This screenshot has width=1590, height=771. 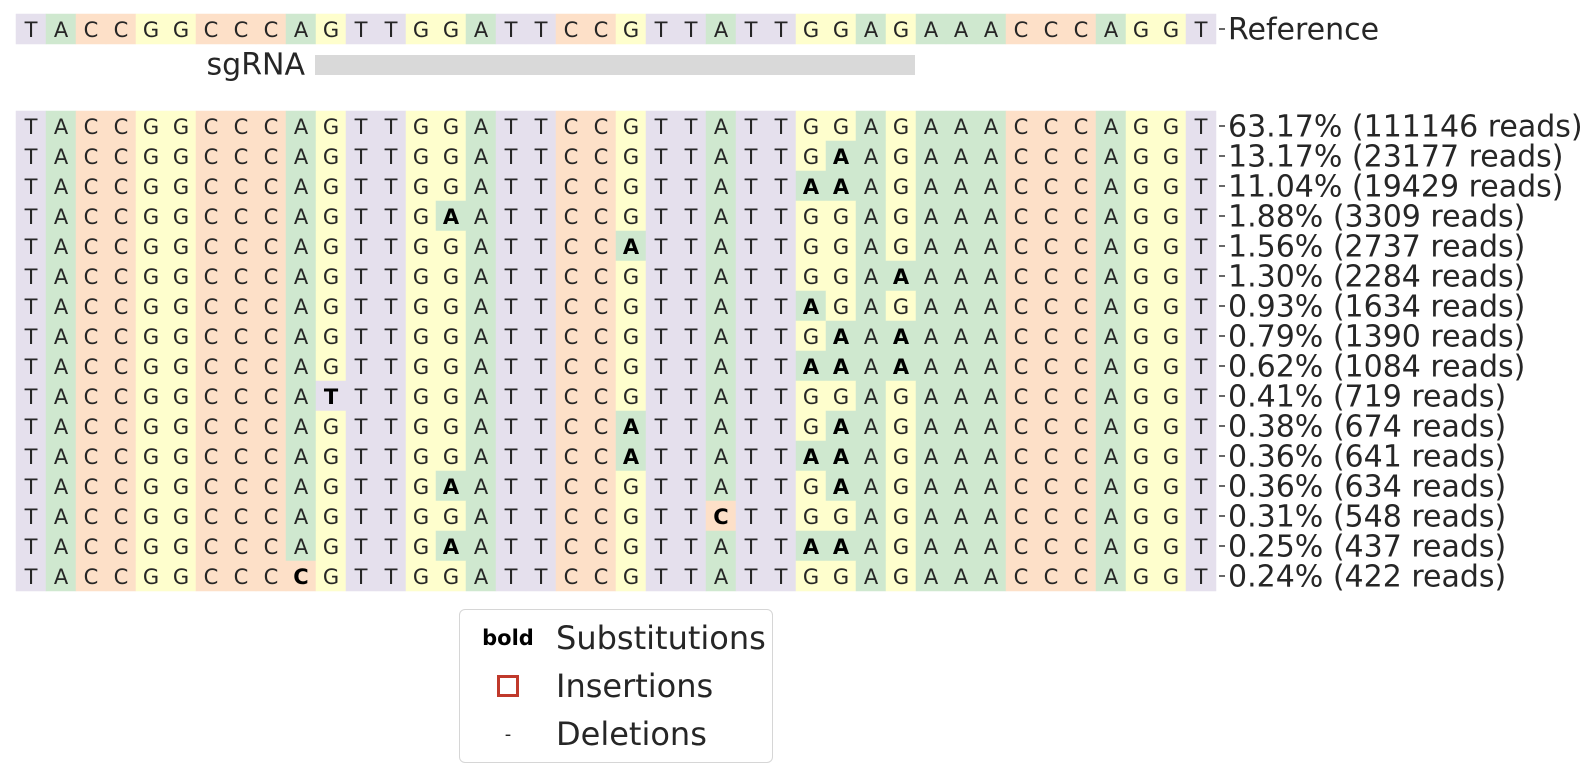 I want to click on substituted-base: A, so click(x=901, y=367).